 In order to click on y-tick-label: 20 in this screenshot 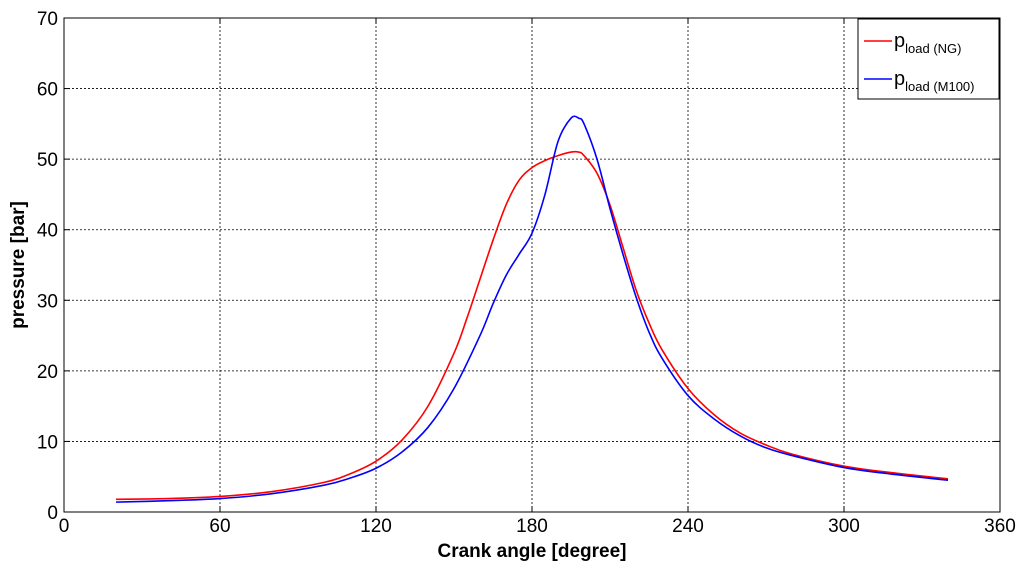, I will do `click(47, 372)`.